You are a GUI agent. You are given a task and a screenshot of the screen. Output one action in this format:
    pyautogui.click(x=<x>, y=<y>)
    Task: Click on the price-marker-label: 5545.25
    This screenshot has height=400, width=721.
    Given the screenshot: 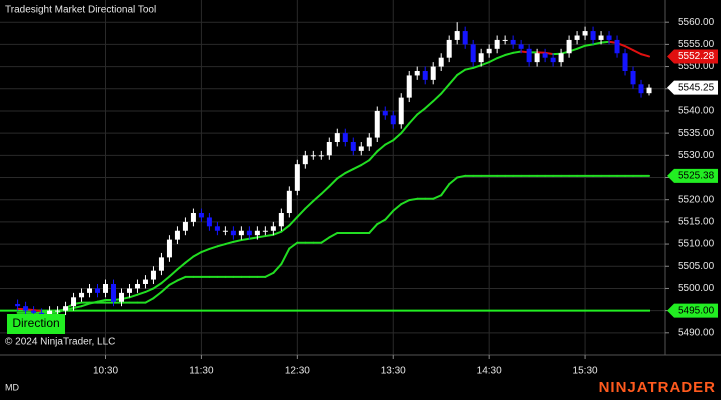 What is the action you would take?
    pyautogui.click(x=696, y=87)
    